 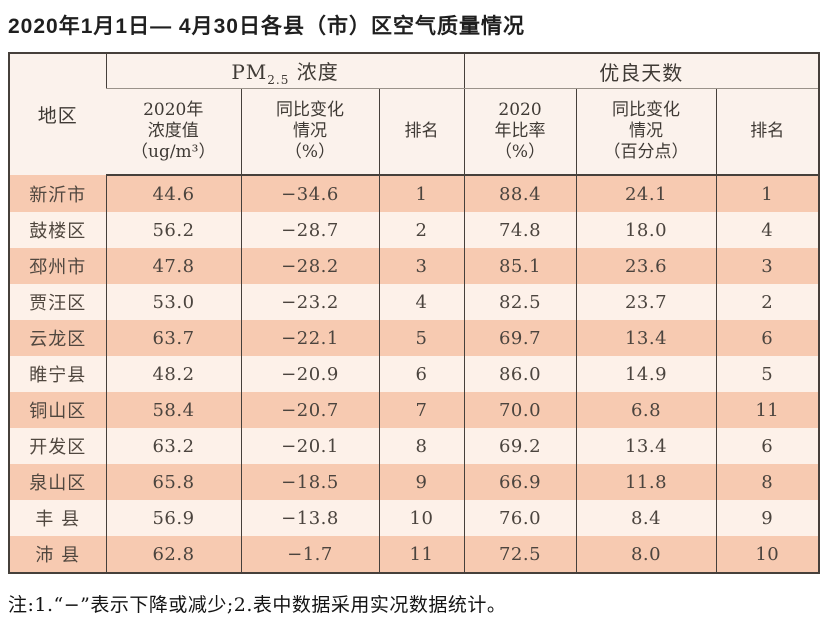 I want to click on cell-pm_change: −28.2, so click(x=309, y=266).